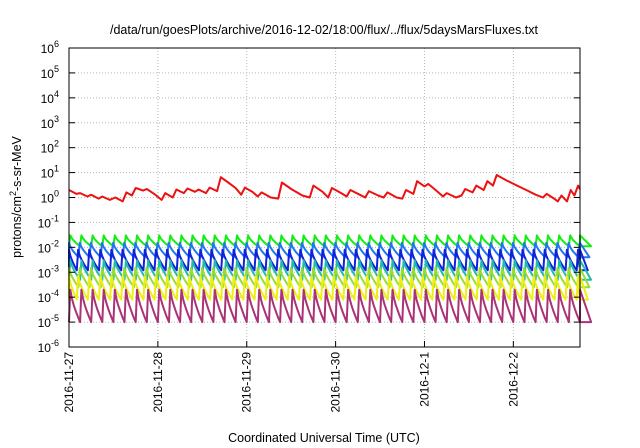 This screenshot has width=640, height=448. I want to click on y-axis-title-rest: -s-sr-MeV, so click(17, 163).